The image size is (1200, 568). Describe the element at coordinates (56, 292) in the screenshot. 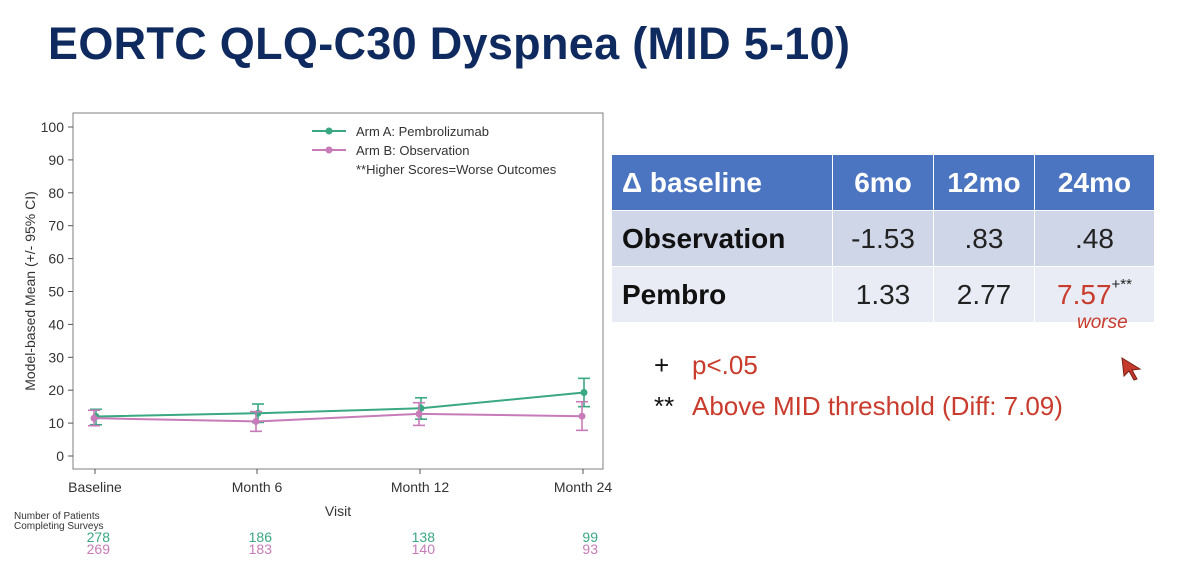

I see `y-tick-label: 50` at that location.